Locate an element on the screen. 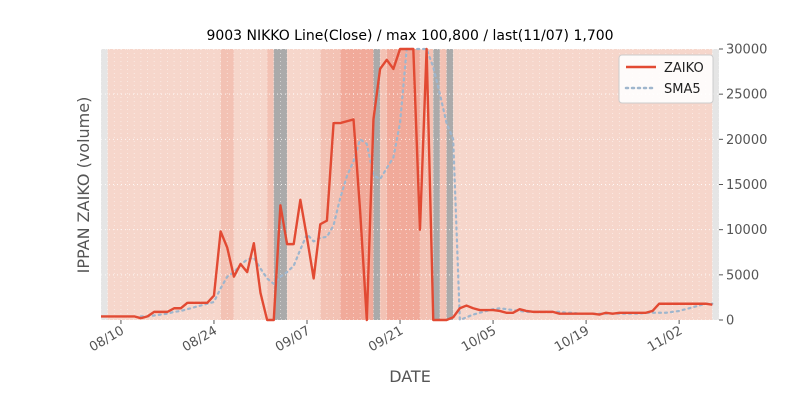  y-tick-label-2: 10000 is located at coordinates (746, 230).